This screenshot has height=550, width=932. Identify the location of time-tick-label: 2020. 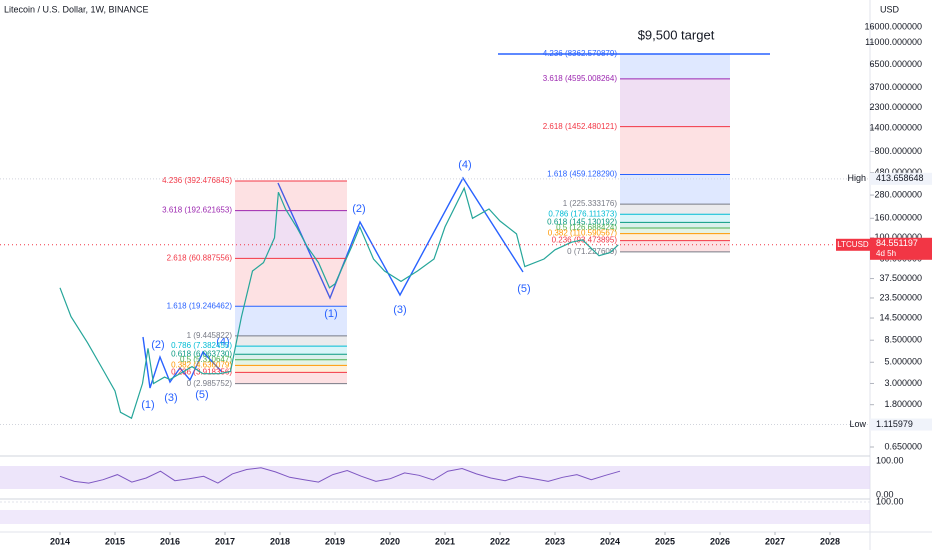
(390, 541).